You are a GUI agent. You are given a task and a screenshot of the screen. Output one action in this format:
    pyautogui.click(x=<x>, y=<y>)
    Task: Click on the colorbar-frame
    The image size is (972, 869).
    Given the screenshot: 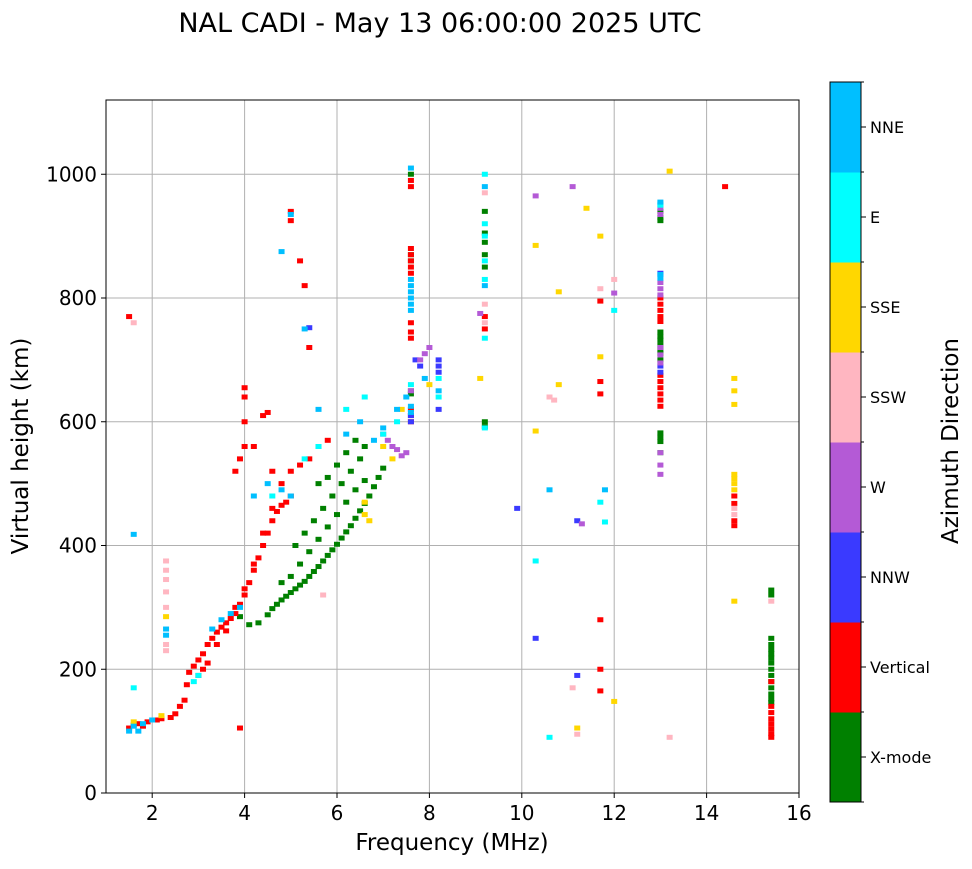 What is the action you would take?
    pyautogui.click(x=845, y=442)
    